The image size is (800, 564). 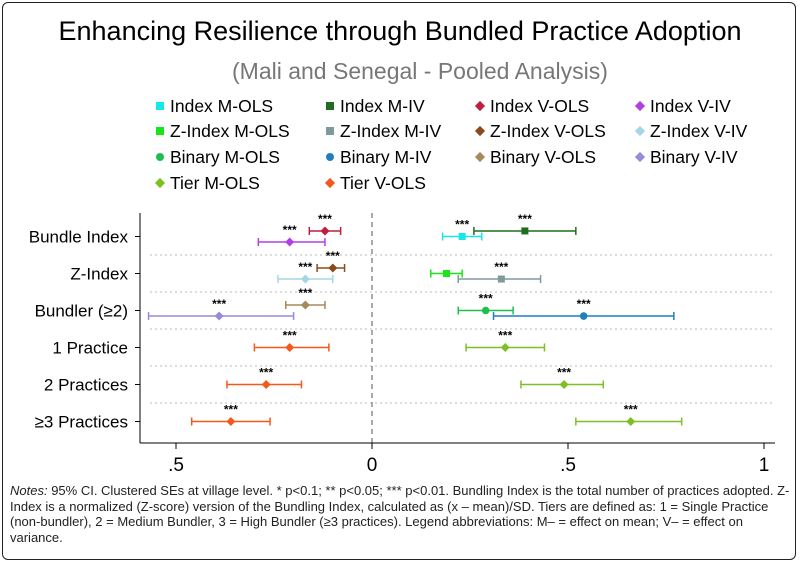 What do you see at coordinates (540, 106) in the screenshot?
I see `legend-label-index-v-ols: Index V-OLS` at bounding box center [540, 106].